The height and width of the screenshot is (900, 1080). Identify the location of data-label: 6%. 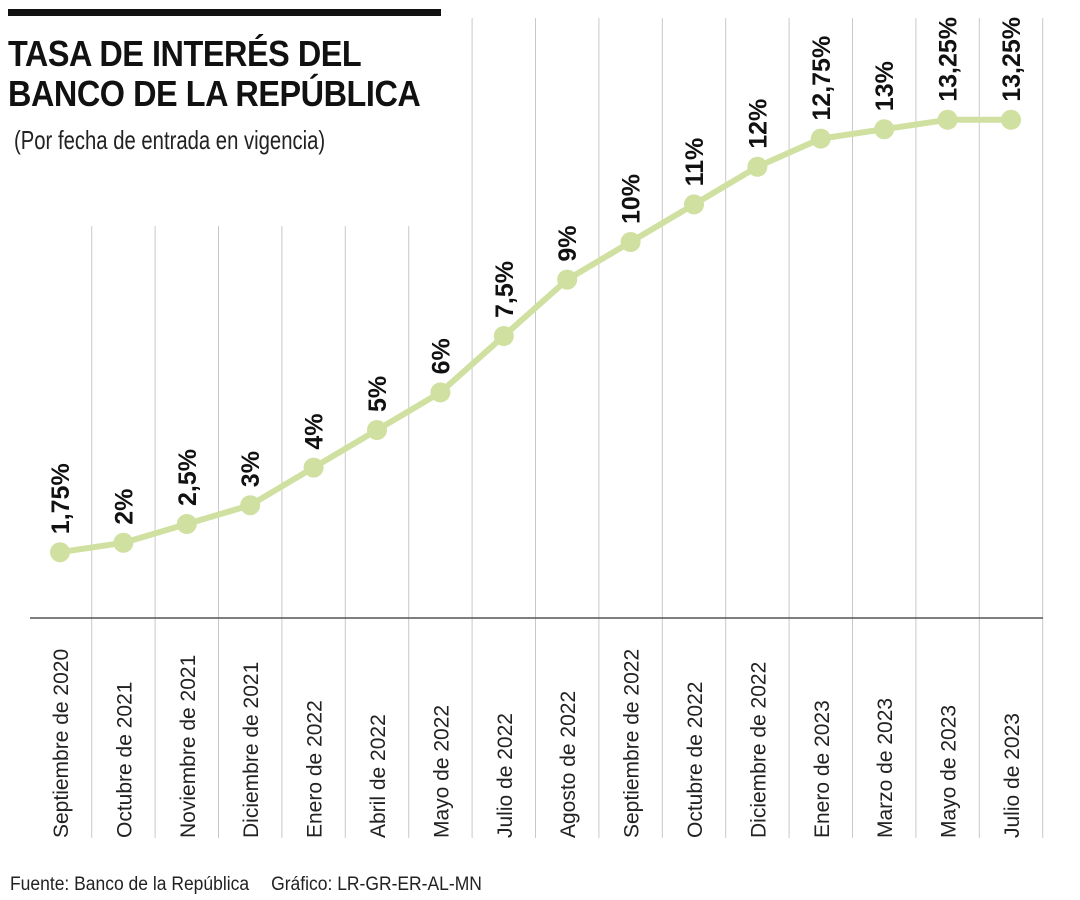
(441, 356).